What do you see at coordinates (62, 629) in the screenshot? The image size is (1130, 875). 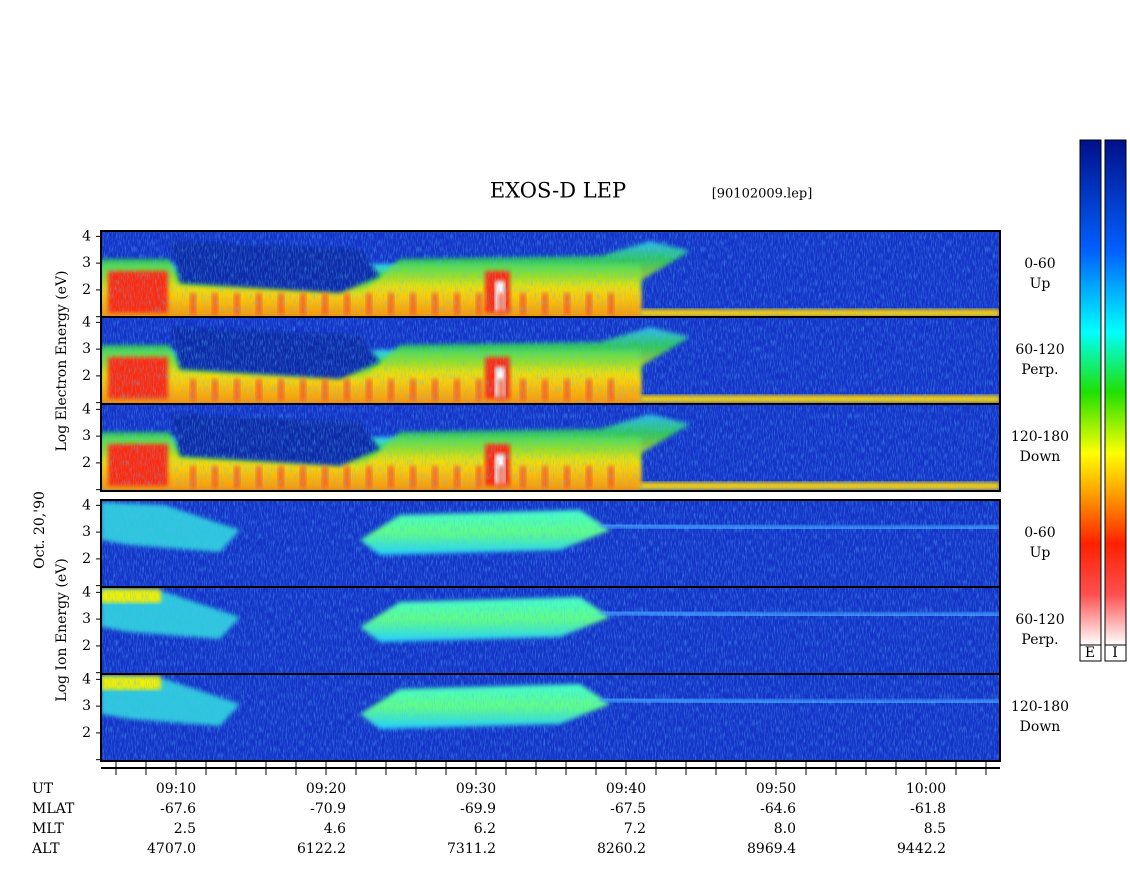 I see `ion-axis-label: Log Ion Energy (eV)` at bounding box center [62, 629].